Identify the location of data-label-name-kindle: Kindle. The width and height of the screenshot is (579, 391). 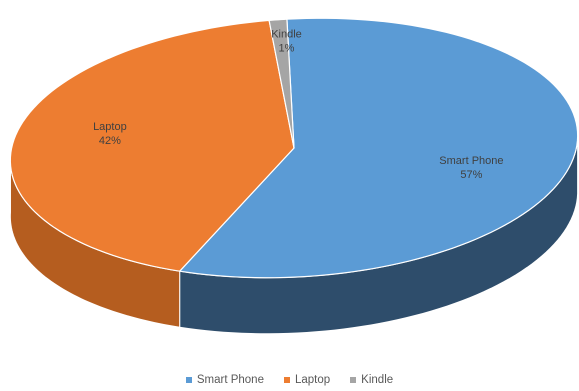
(286, 35).